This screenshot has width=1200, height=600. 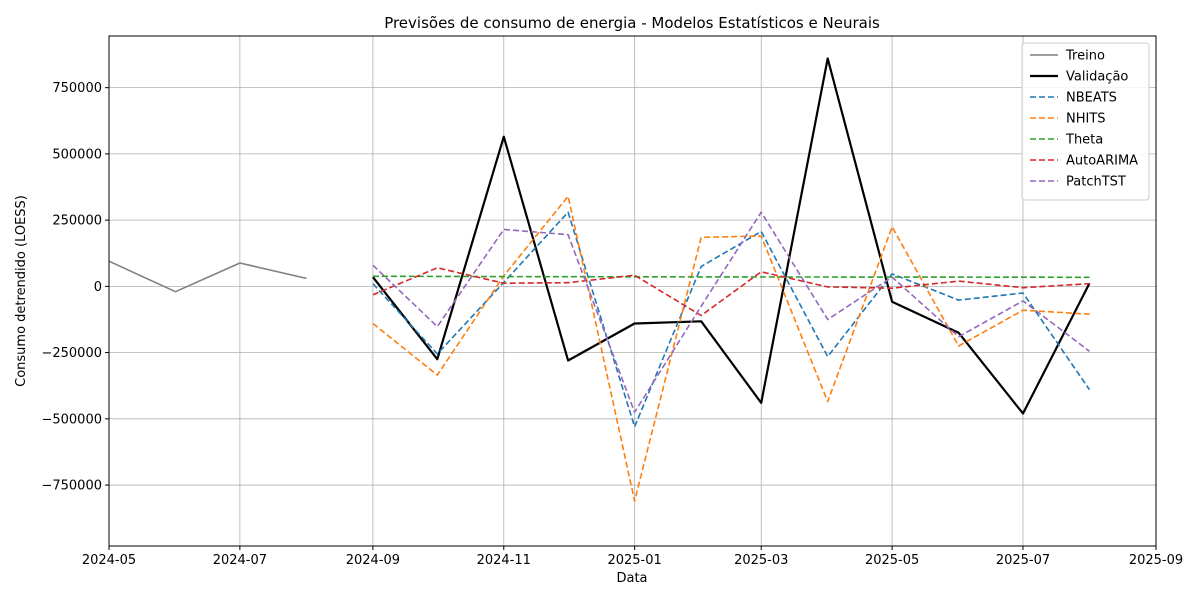 I want to click on y-tick-label: 500000, so click(x=77, y=154).